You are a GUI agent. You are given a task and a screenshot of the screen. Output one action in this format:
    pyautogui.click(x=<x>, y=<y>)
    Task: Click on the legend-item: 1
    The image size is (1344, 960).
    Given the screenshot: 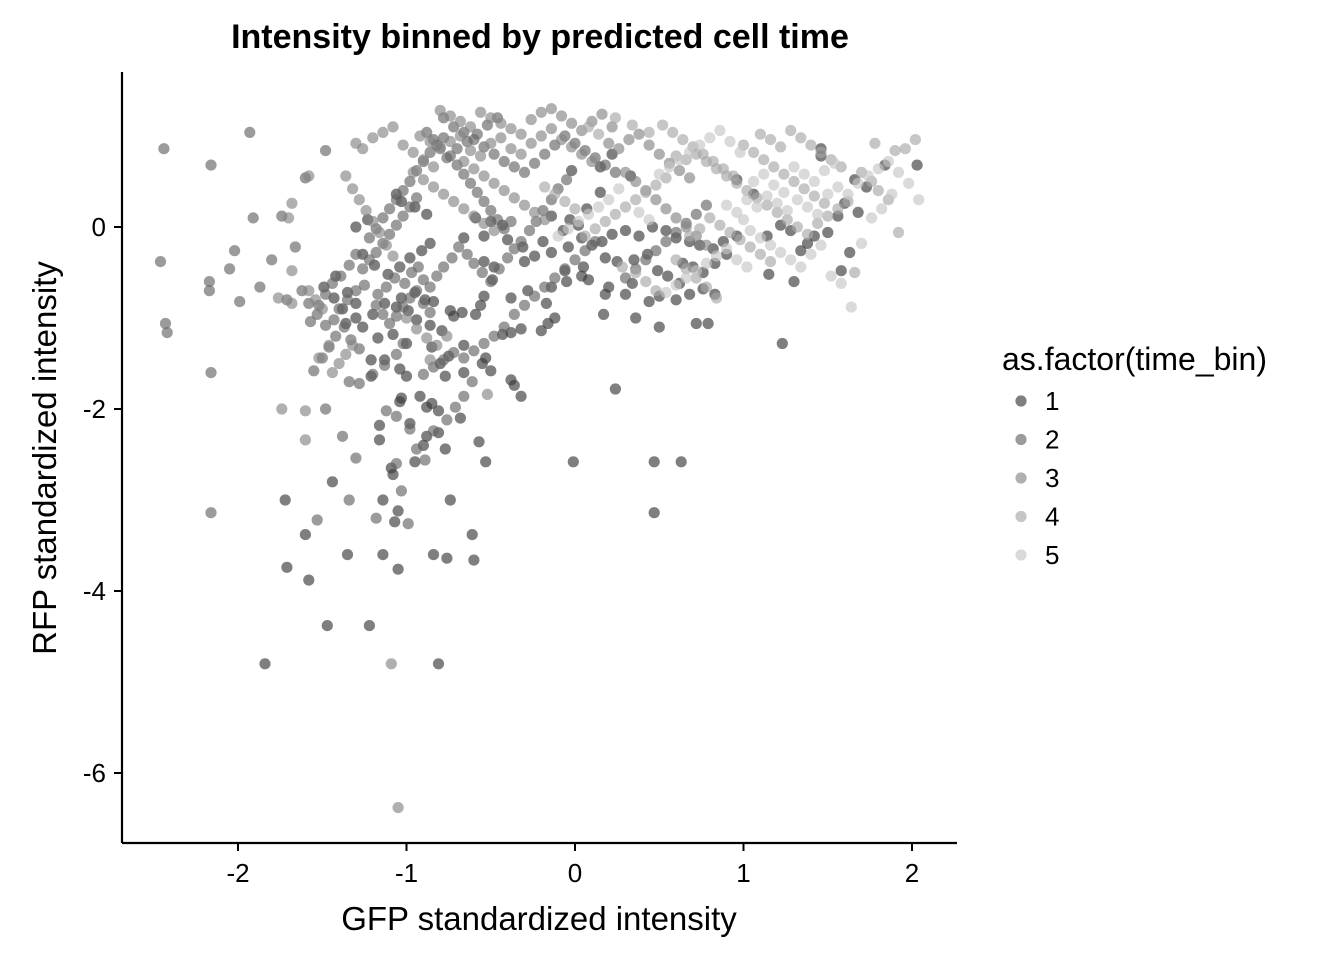 What is the action you would take?
    pyautogui.click(x=1037, y=401)
    